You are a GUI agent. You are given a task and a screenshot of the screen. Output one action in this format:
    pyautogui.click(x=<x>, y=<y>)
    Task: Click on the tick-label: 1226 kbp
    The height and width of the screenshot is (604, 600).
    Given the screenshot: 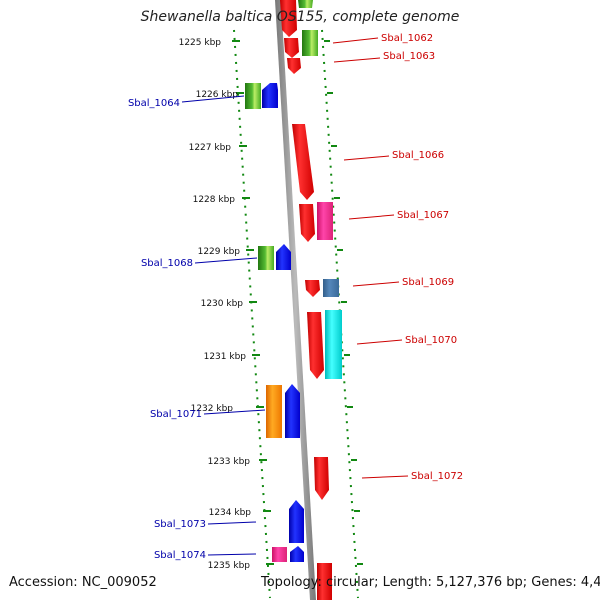 What is the action you would take?
    pyautogui.click(x=217, y=95)
    